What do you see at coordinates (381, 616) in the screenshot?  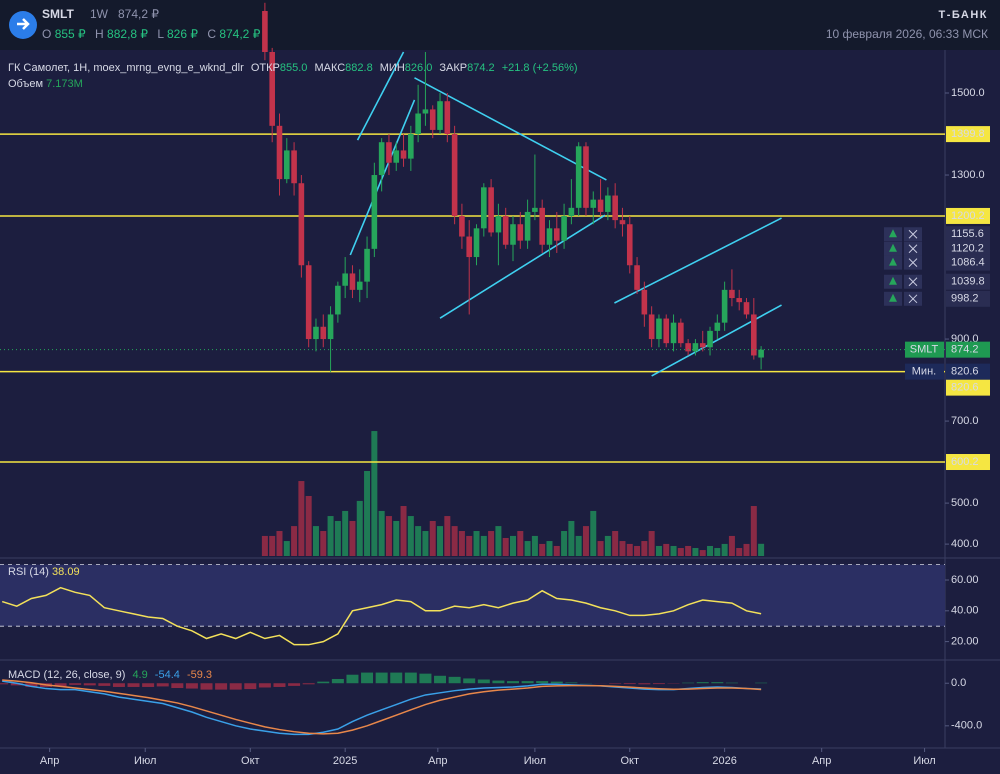 I see `rsi-line` at bounding box center [381, 616].